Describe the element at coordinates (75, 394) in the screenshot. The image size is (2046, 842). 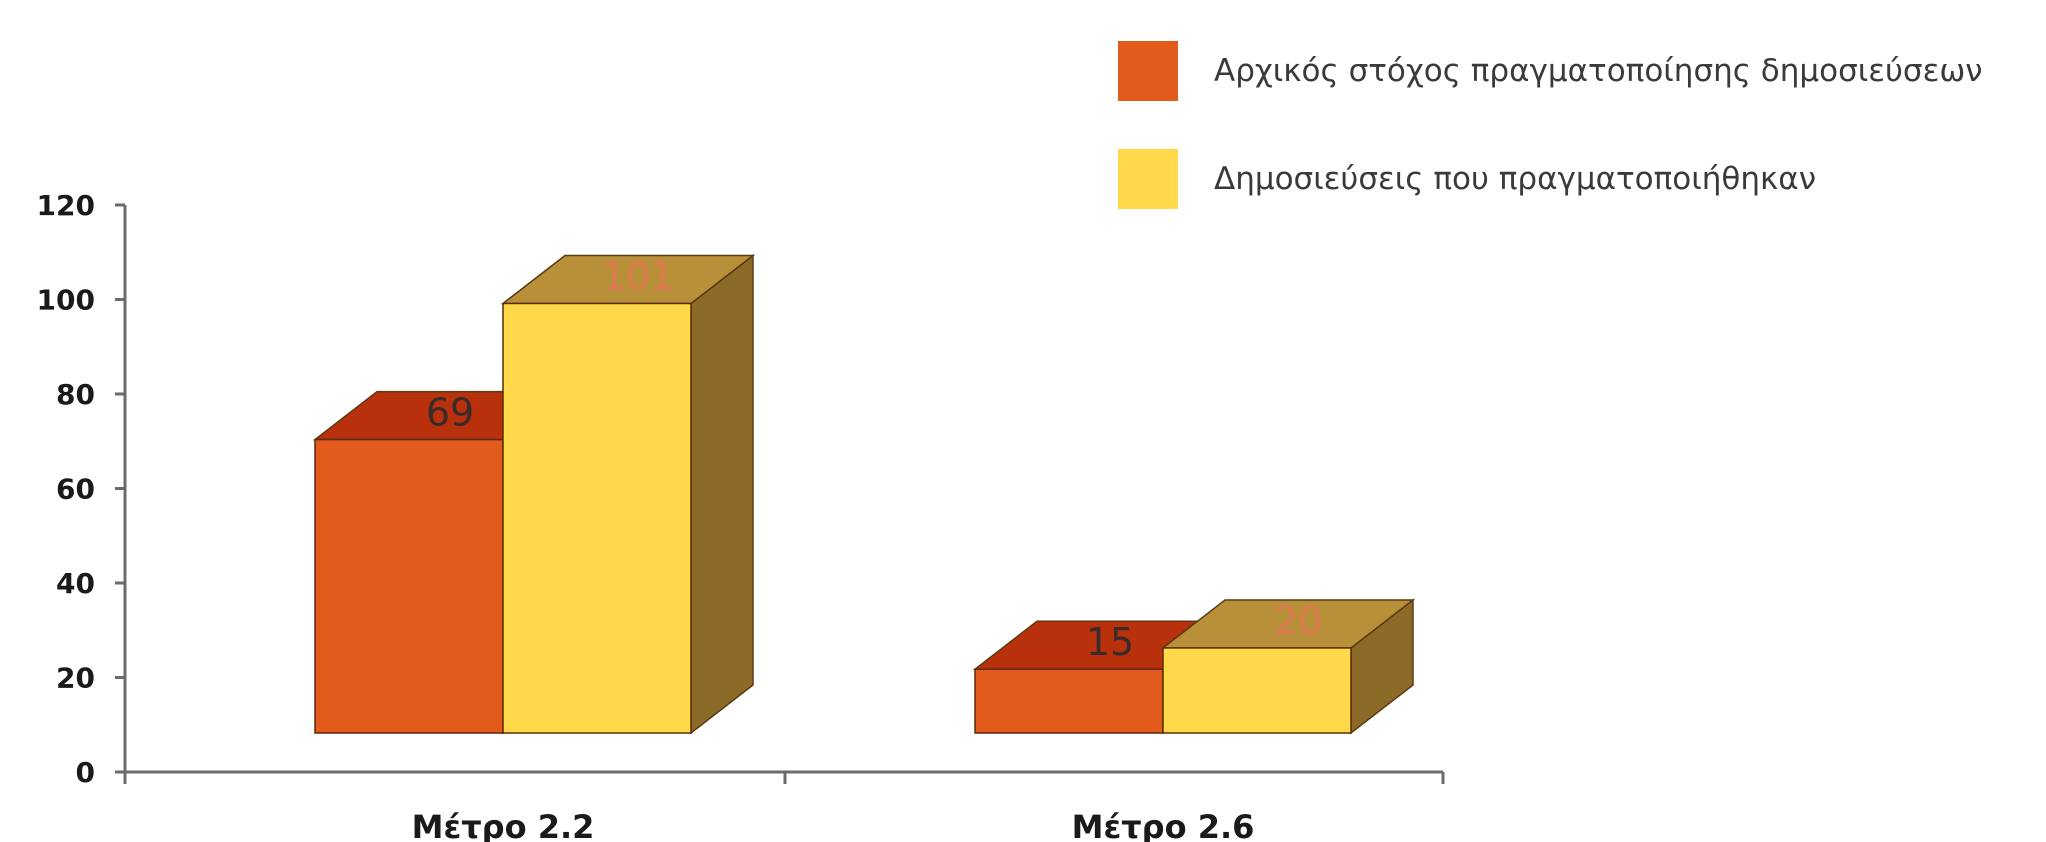
I see `y-tick-label: 80` at that location.